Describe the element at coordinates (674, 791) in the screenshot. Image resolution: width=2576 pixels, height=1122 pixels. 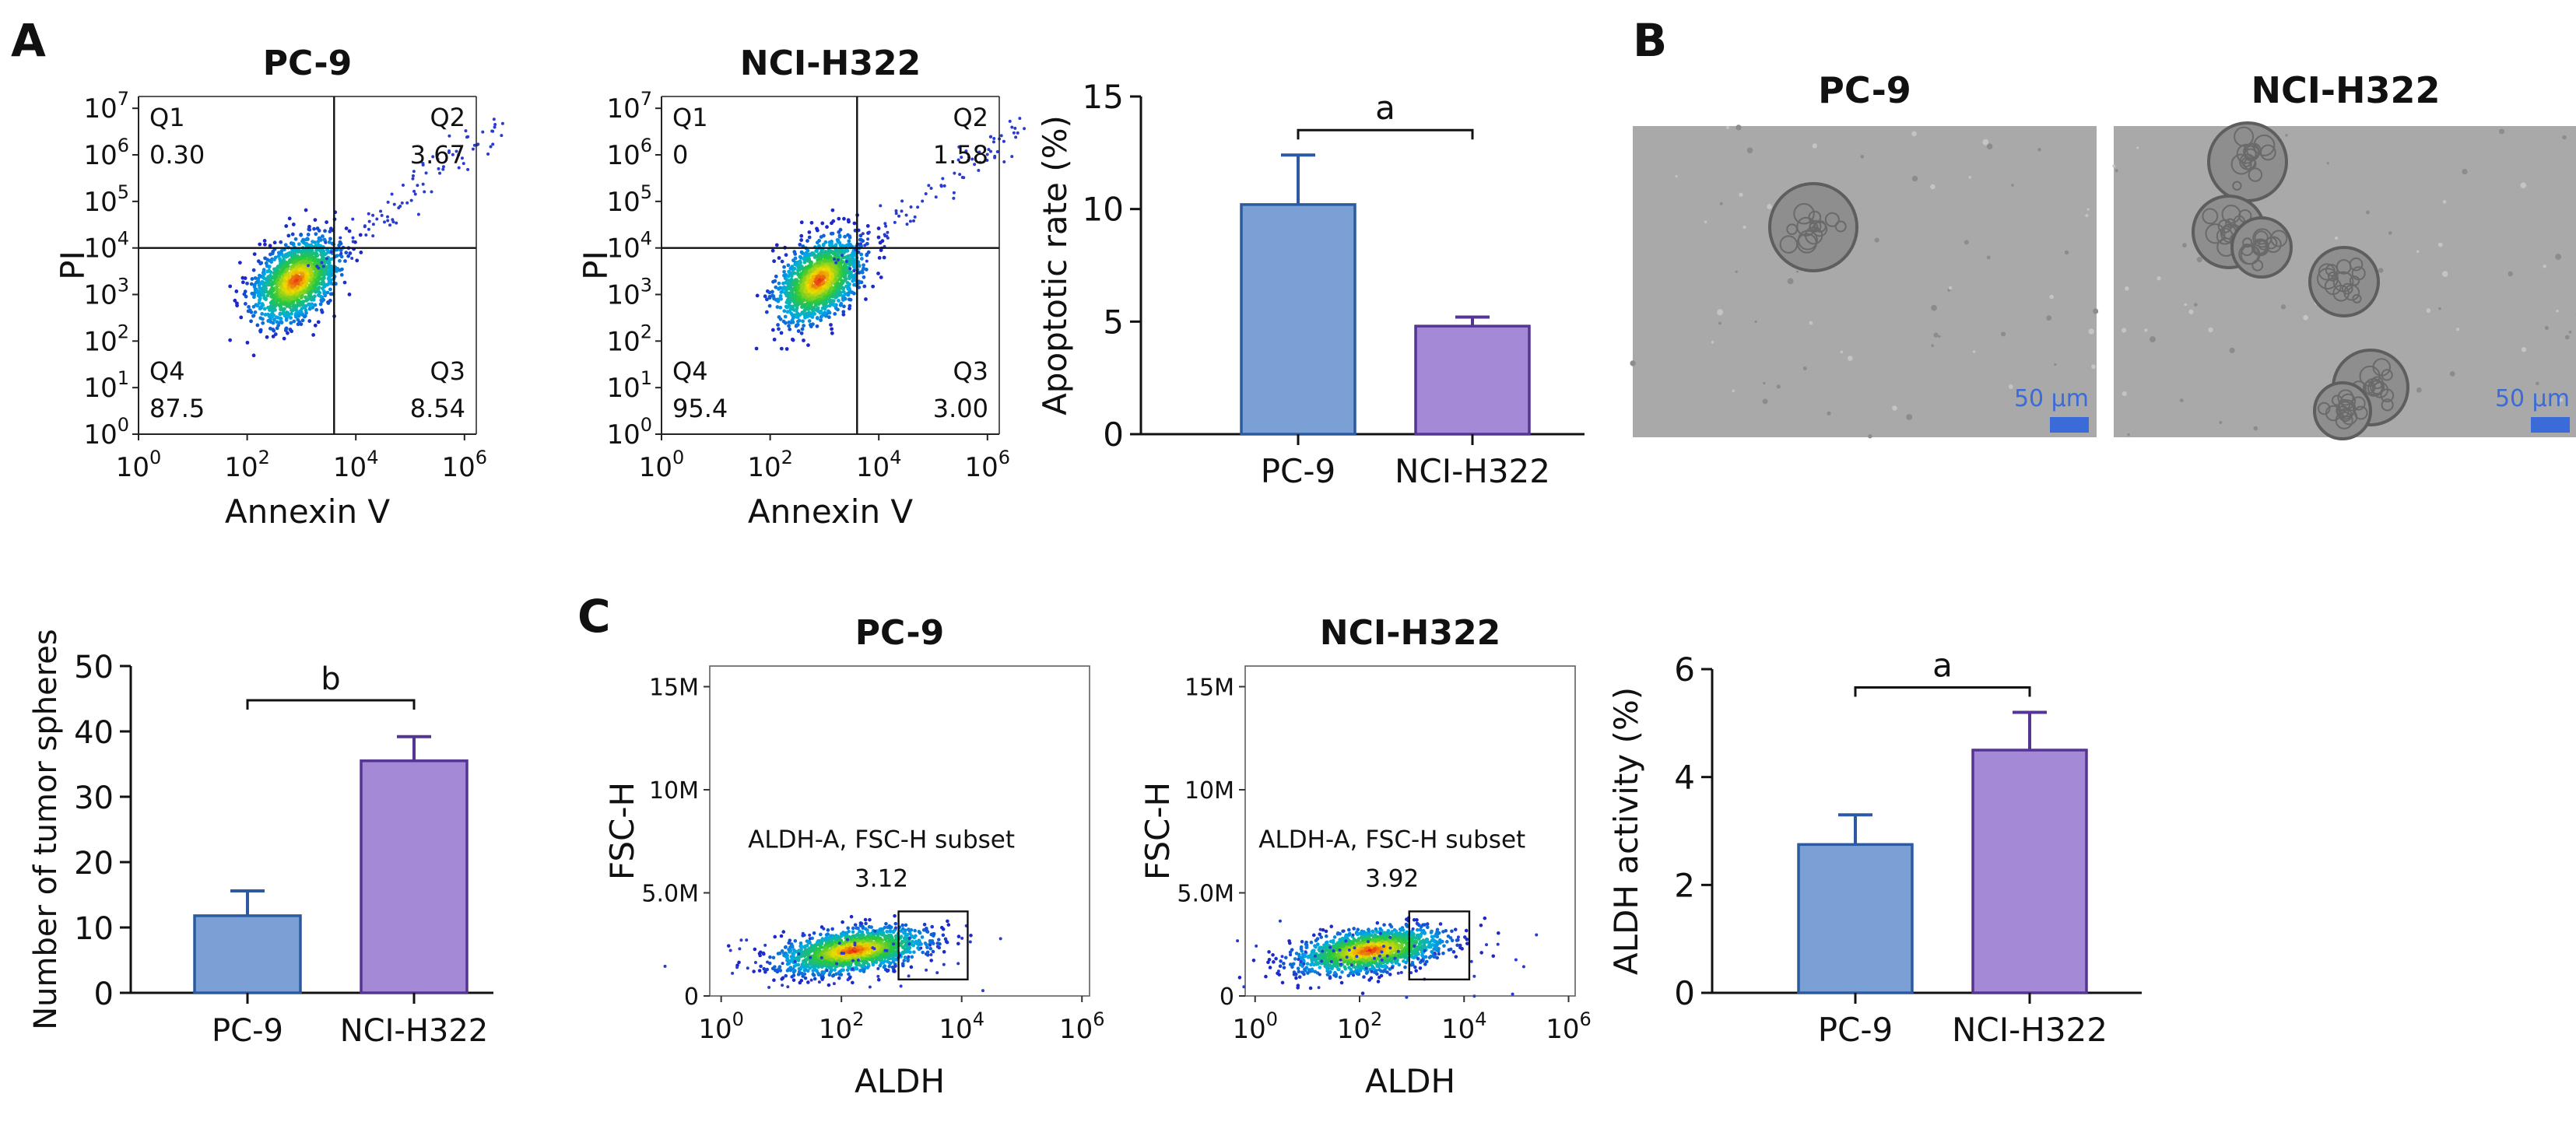
I see `y-tick-label: 10M` at that location.